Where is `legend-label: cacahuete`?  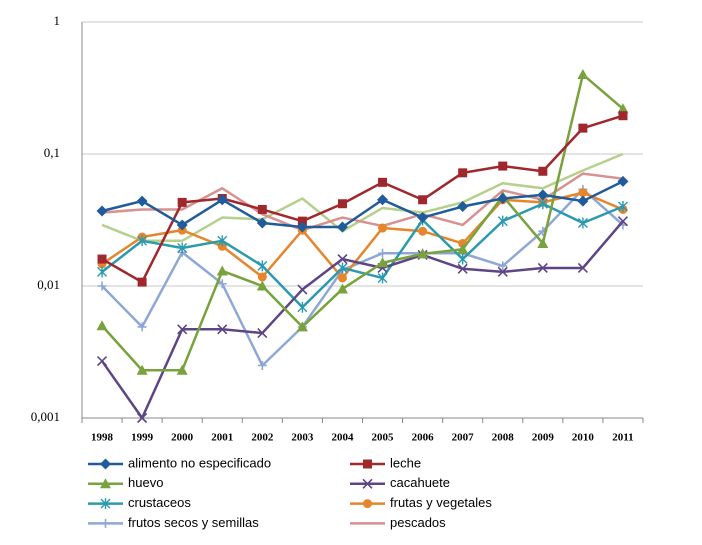
legend-label: cacahuete is located at coordinates (420, 482).